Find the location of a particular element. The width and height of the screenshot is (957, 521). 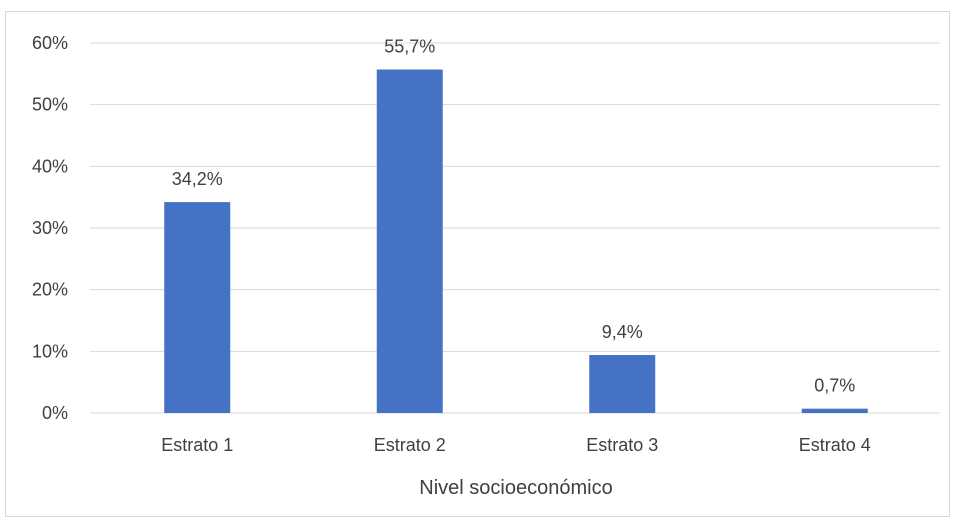

data-label-1: 34,2% is located at coordinates (197, 179).